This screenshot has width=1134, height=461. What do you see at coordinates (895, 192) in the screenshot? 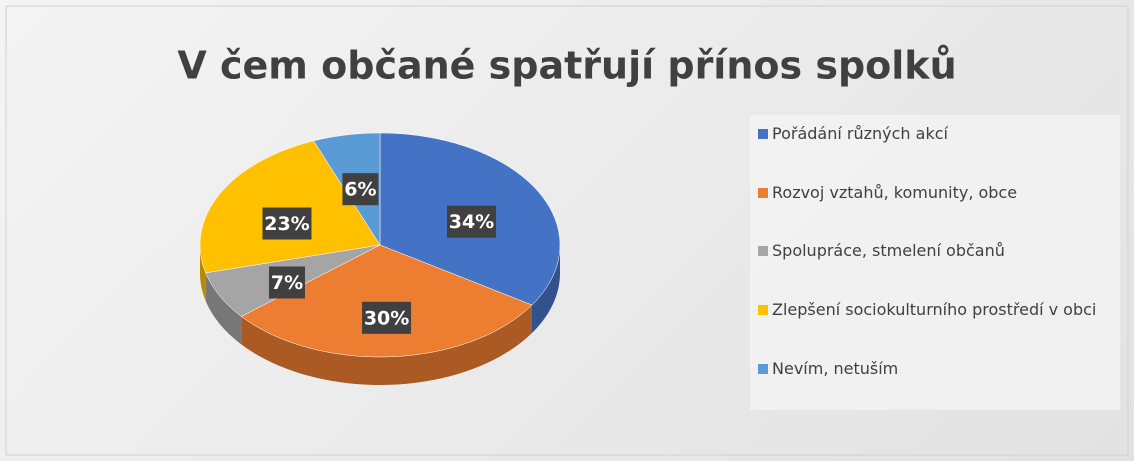
I see `legend-label: Rozvoj vztahů, komunity, obce` at bounding box center [895, 192].